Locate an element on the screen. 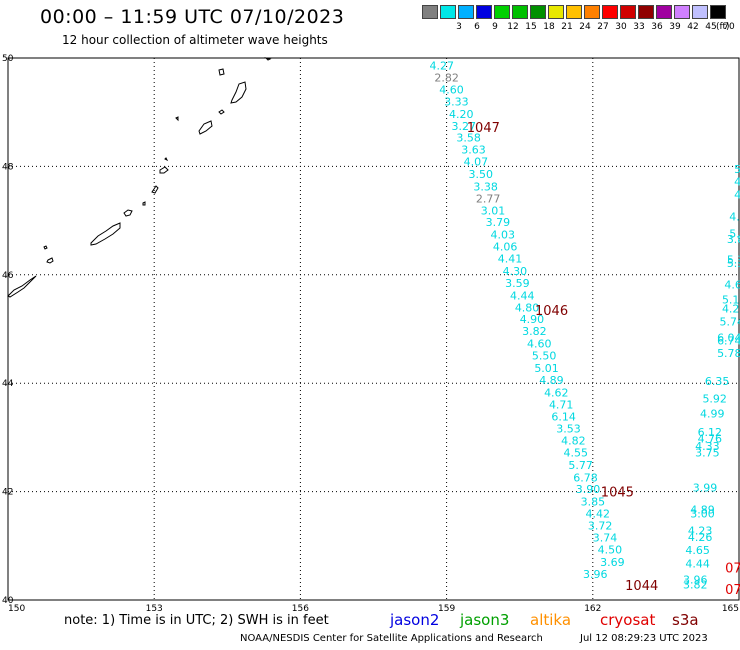 The image size is (740, 650). legend-bin-label: 27 is located at coordinates (603, 27).